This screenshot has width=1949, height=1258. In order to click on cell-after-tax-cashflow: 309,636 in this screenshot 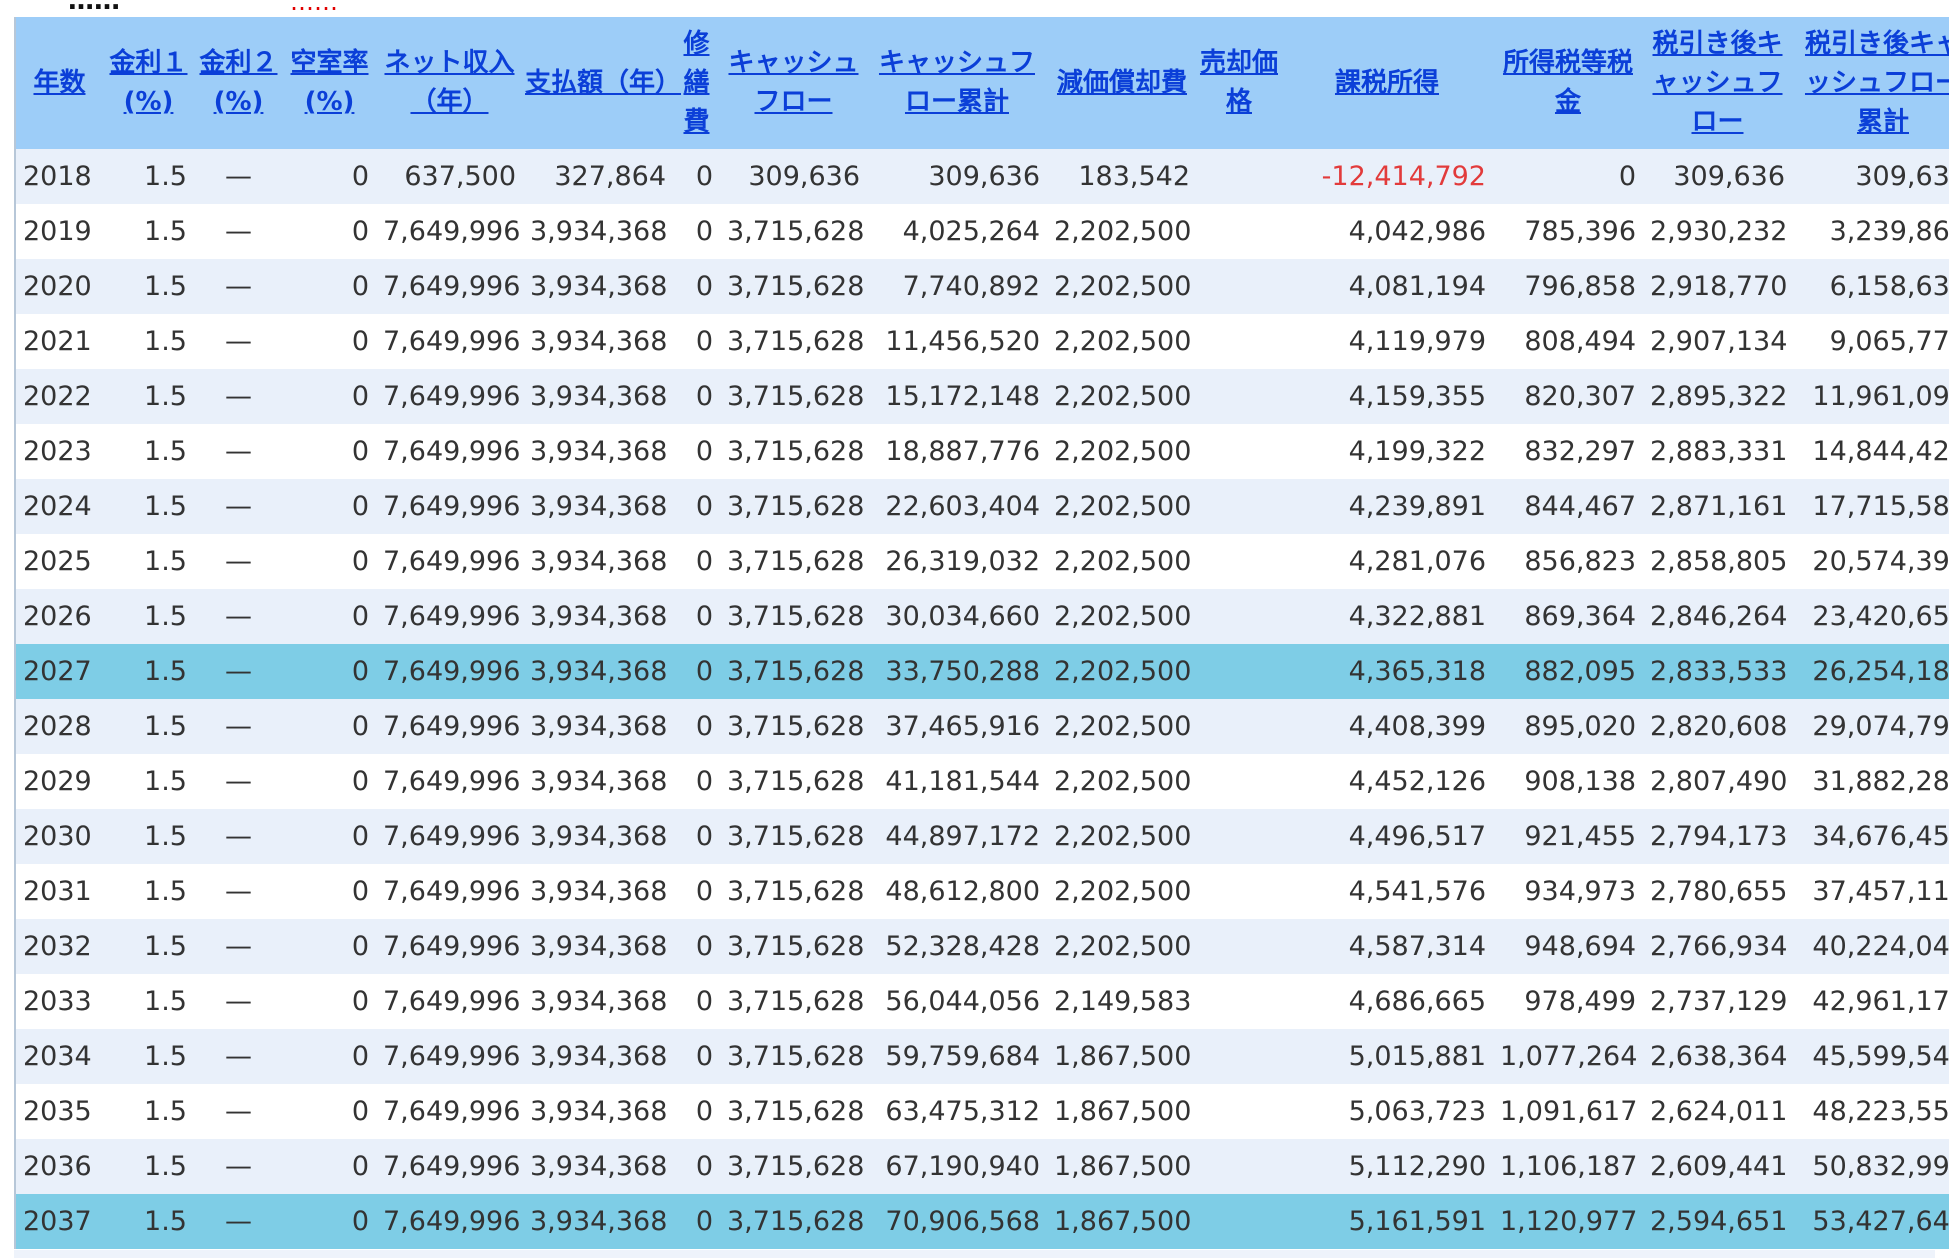, I will do `click(1717, 176)`.